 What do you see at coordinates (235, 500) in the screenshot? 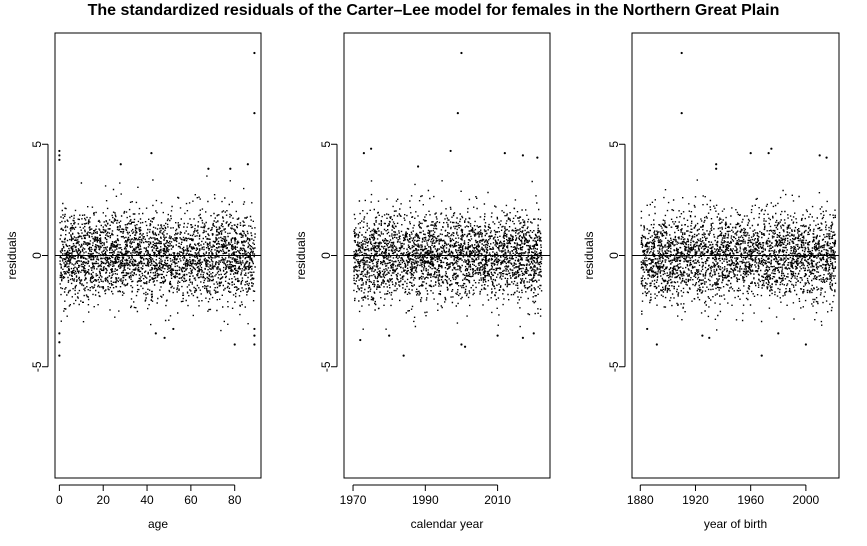
I see `x-tick-label: 80` at bounding box center [235, 500].